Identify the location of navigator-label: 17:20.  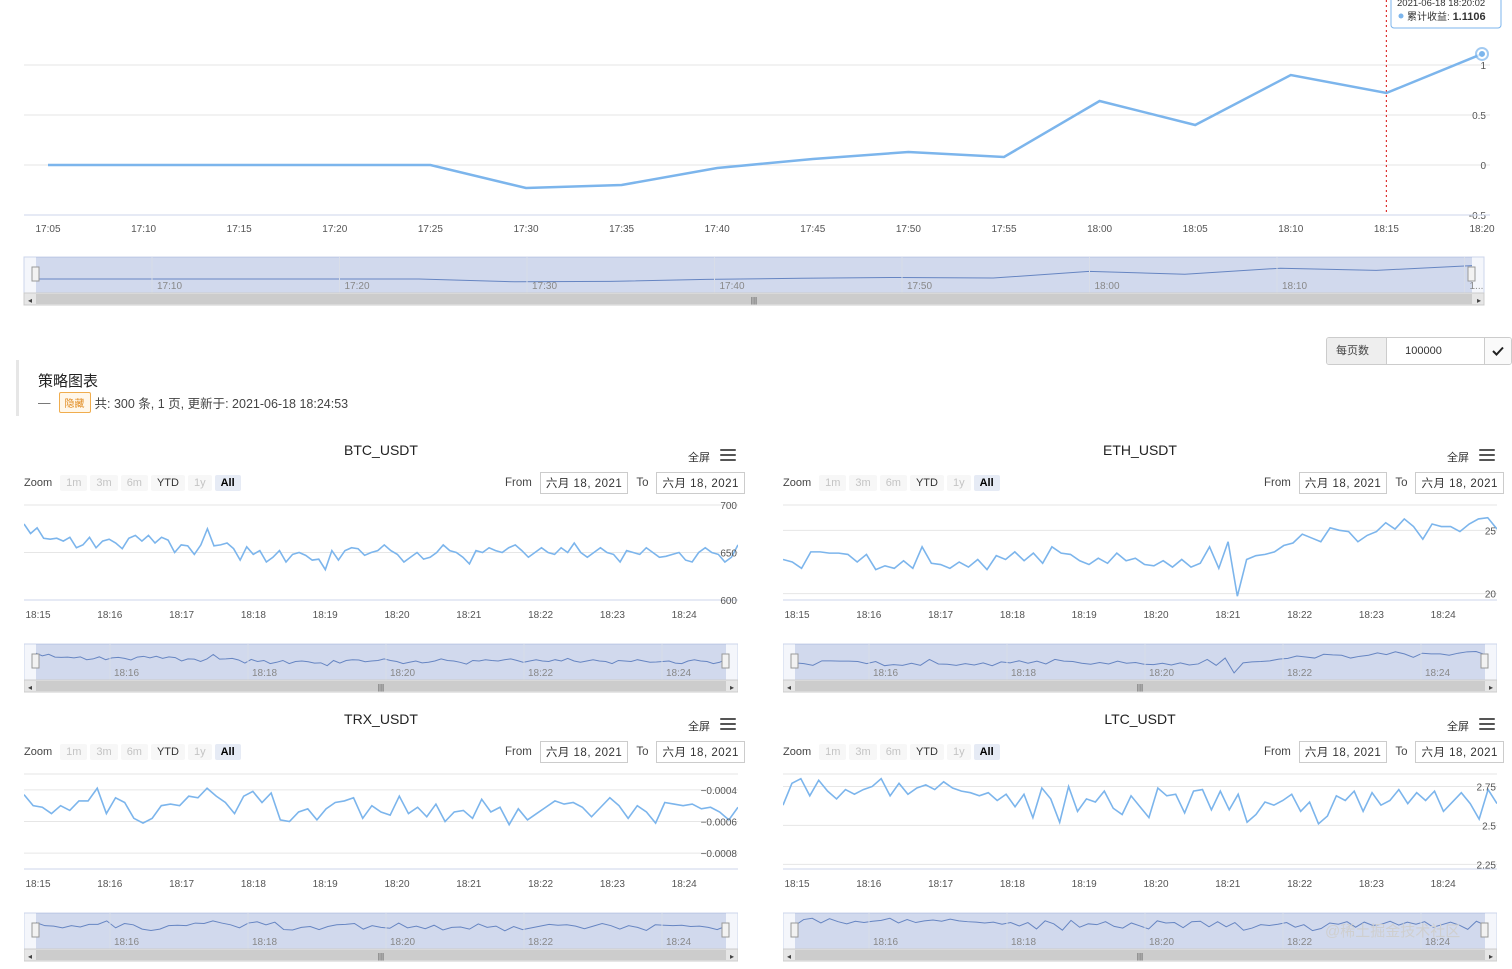
(357, 286).